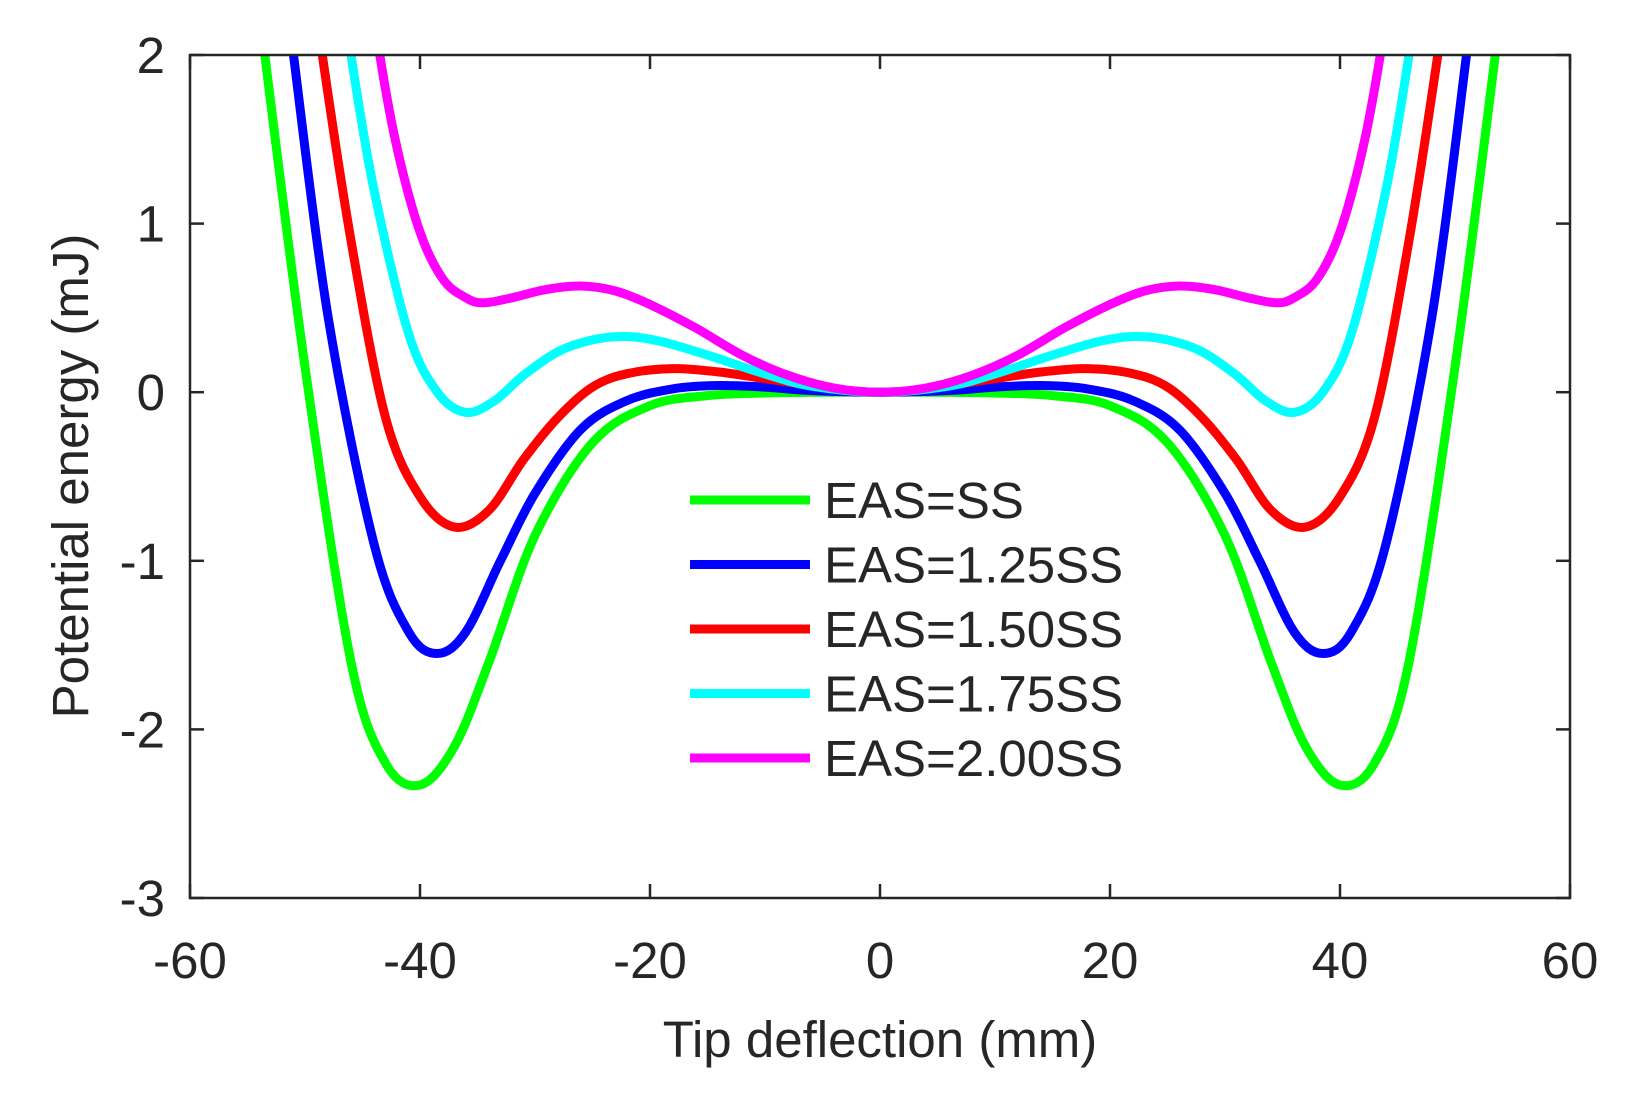 This screenshot has height=1099, width=1633. Describe the element at coordinates (1110, 960) in the screenshot. I see `x-tick-label: 20` at that location.